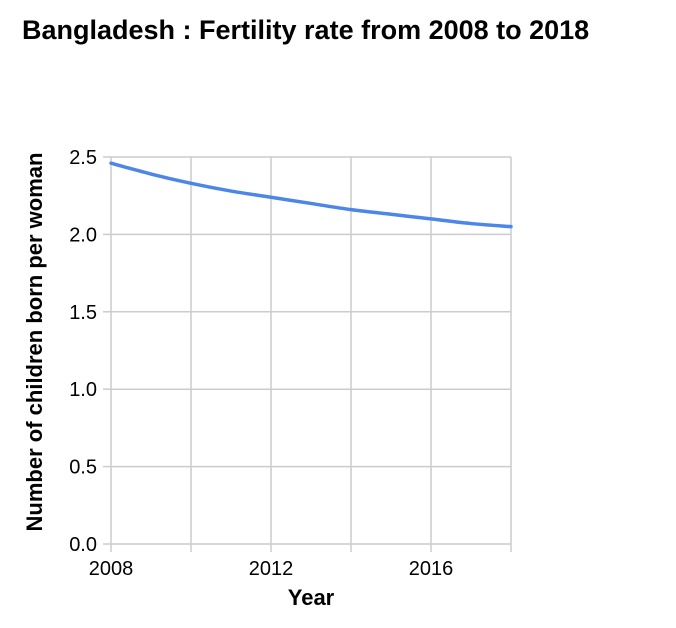 The width and height of the screenshot is (676, 628). What do you see at coordinates (311, 597) in the screenshot?
I see `x-axis-title: Year` at bounding box center [311, 597].